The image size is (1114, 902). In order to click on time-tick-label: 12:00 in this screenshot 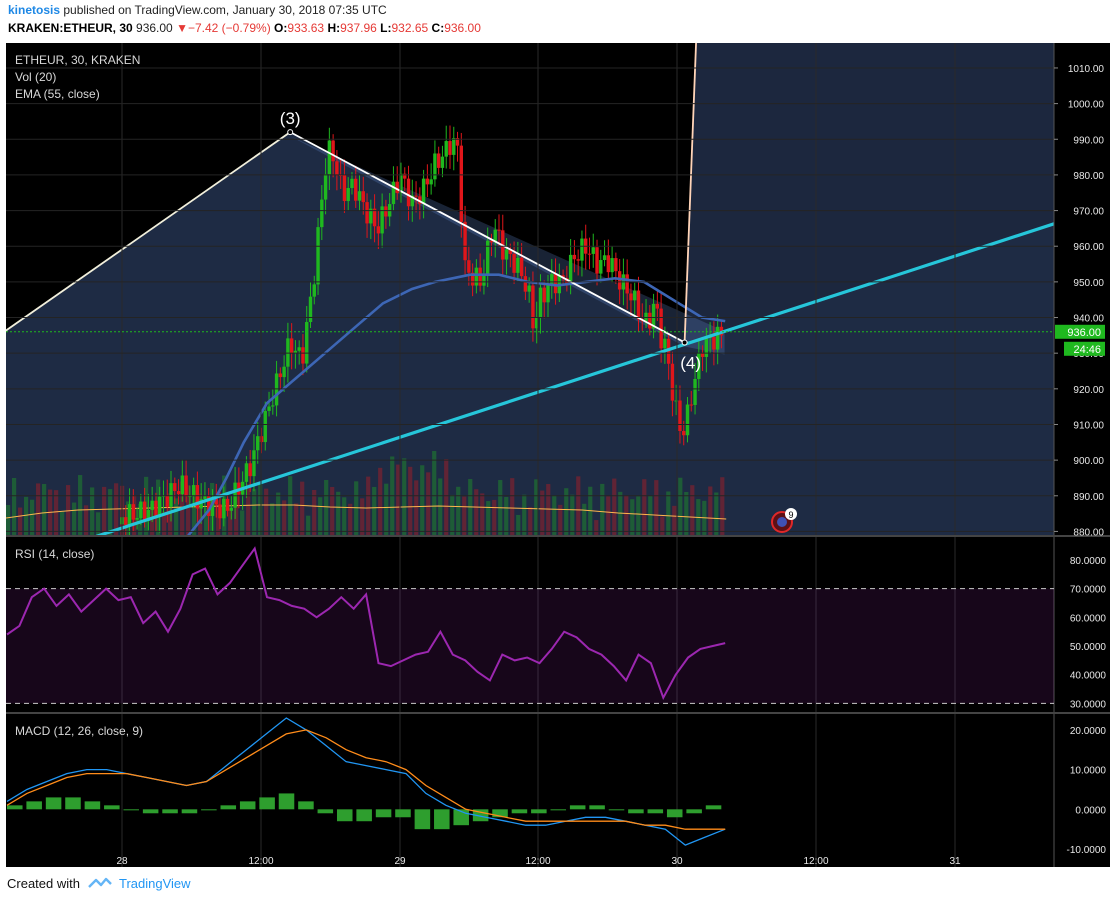, I will do `click(537, 861)`.